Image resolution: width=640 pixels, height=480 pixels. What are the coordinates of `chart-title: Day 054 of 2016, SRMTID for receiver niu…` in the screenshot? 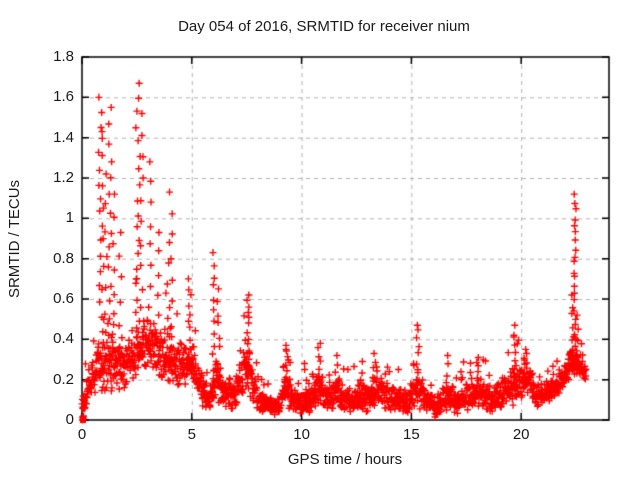 It's located at (324, 26).